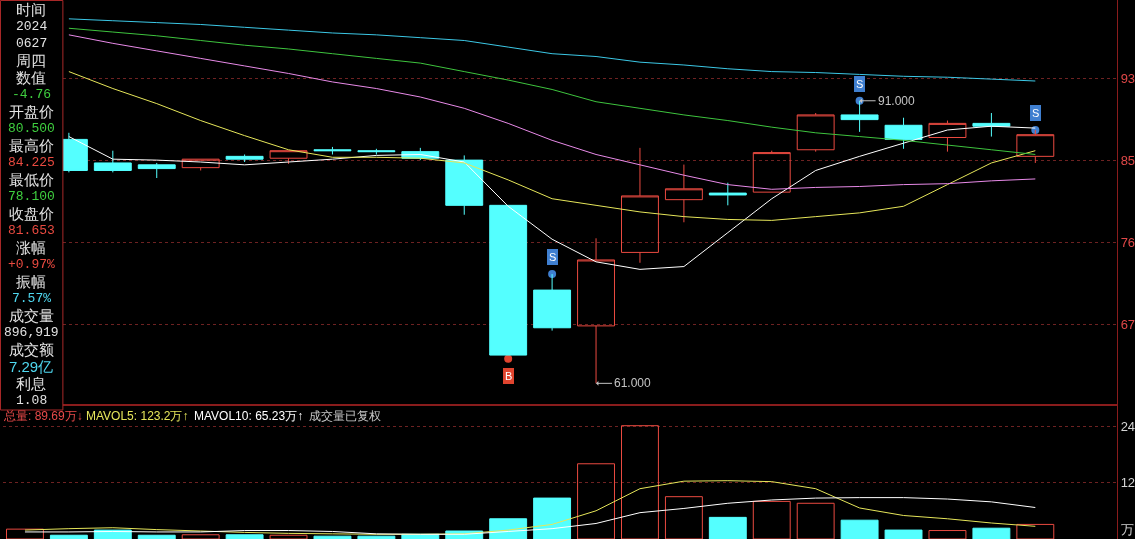 This screenshot has height=539, width=1135. Describe the element at coordinates (31, 9) in the screenshot. I see `annotation: 时间` at that location.